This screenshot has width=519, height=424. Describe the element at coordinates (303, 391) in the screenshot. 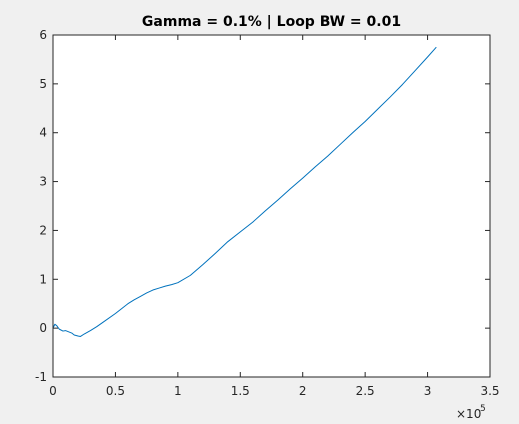

I see `x-tick-label: 2` at that location.